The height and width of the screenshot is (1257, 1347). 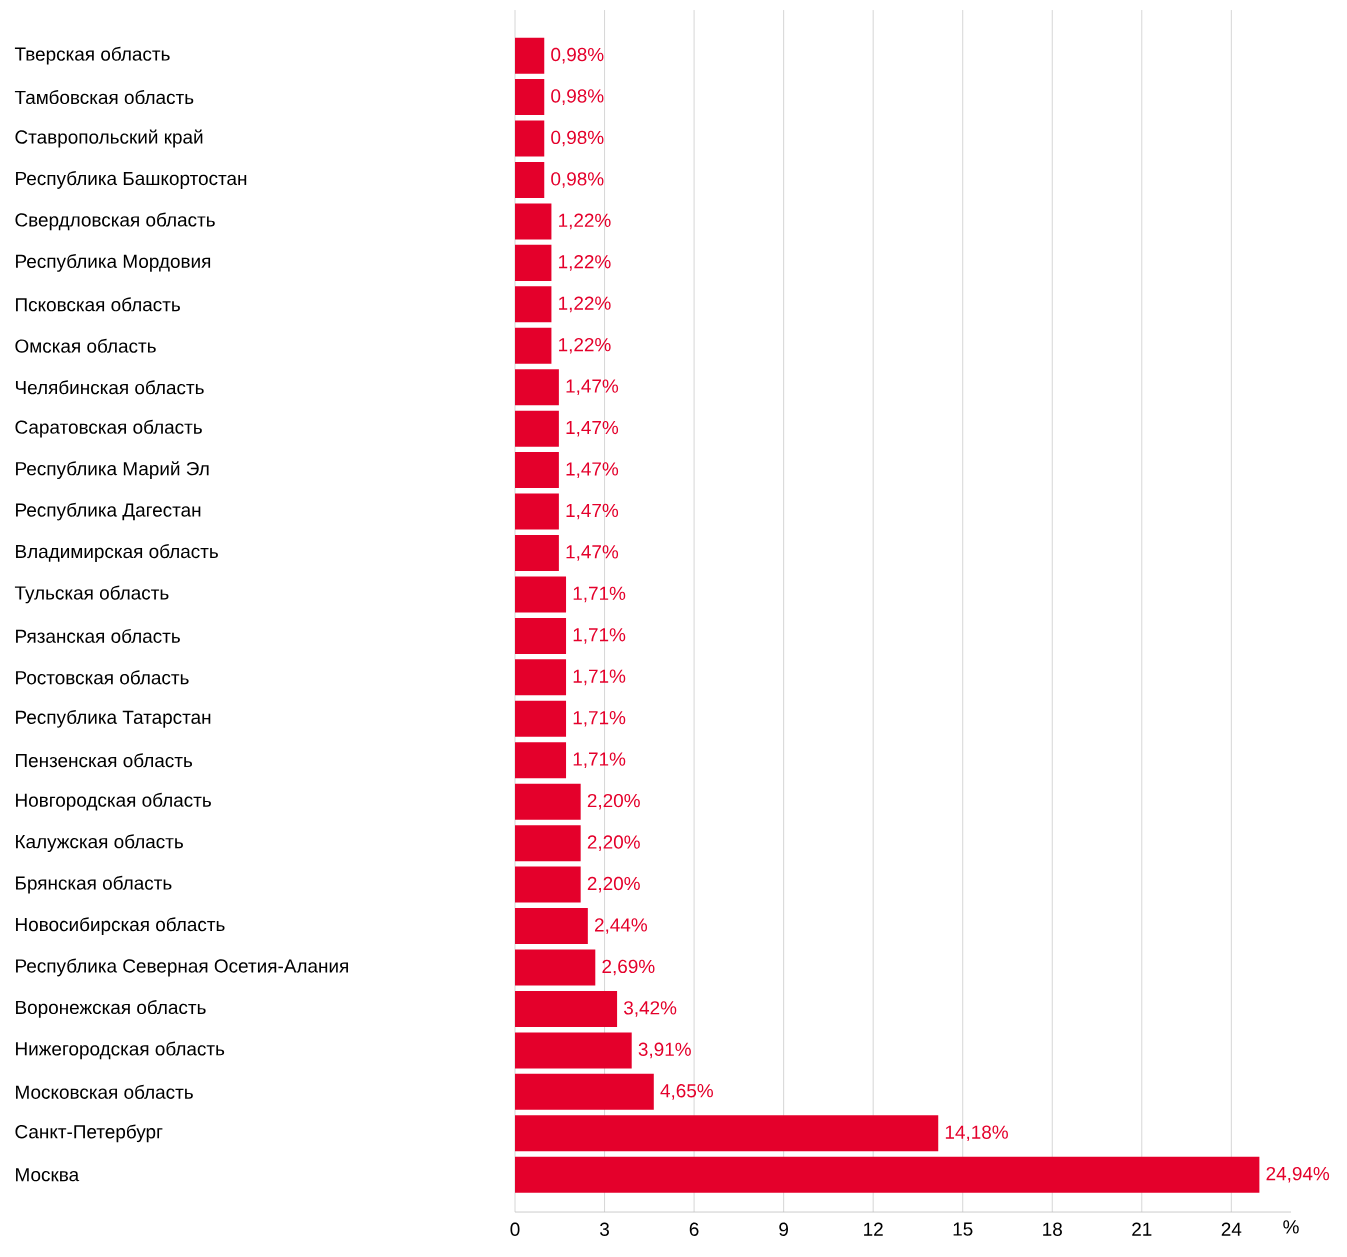 I want to click on y-tick-label: Московская область, so click(x=104, y=1091).